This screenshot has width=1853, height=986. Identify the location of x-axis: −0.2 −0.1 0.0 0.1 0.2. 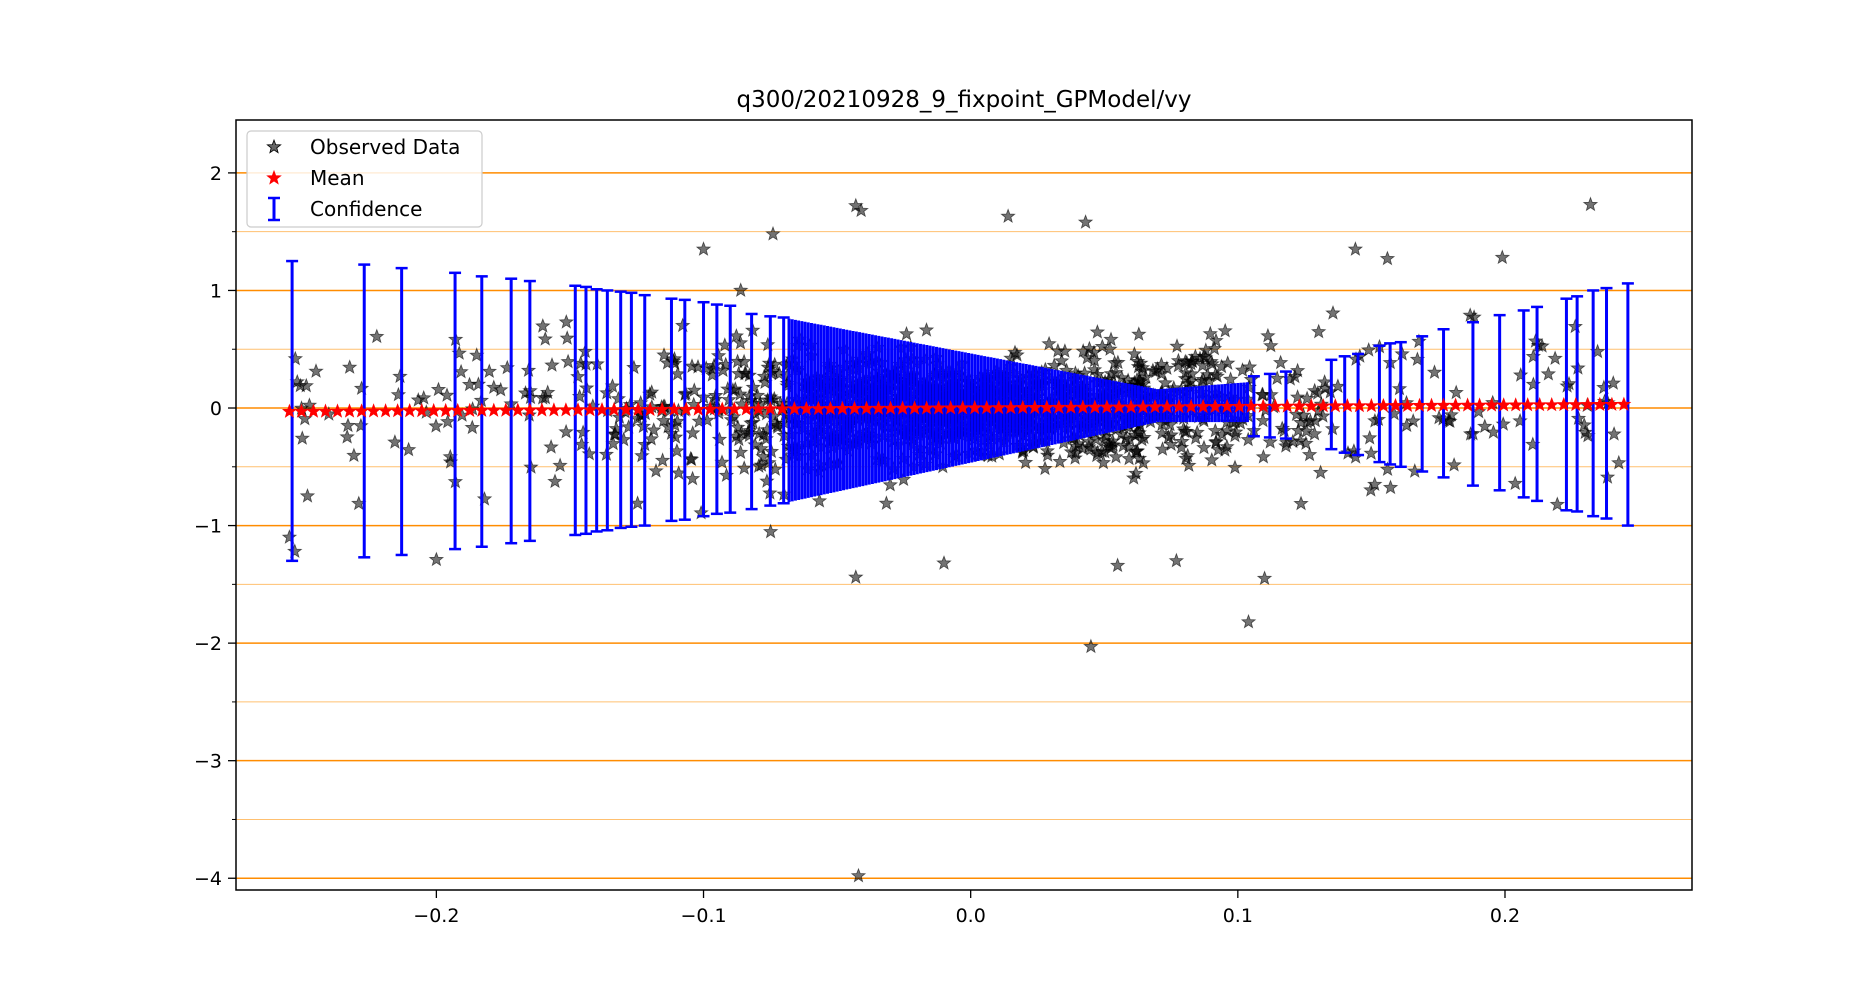
(966, 908).